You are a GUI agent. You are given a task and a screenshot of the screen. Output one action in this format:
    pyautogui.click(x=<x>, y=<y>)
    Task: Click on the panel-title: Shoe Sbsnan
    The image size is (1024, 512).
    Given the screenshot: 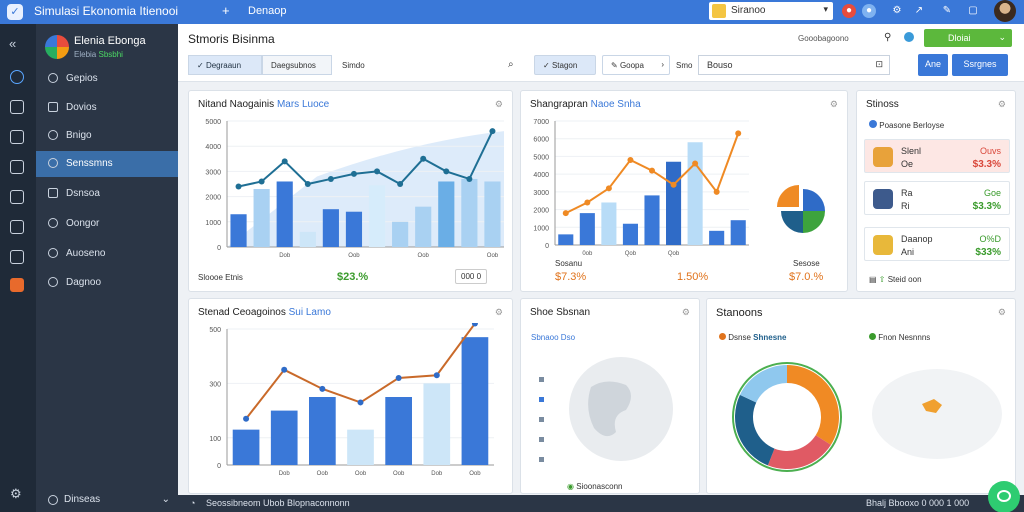 What is the action you would take?
    pyautogui.click(x=560, y=312)
    